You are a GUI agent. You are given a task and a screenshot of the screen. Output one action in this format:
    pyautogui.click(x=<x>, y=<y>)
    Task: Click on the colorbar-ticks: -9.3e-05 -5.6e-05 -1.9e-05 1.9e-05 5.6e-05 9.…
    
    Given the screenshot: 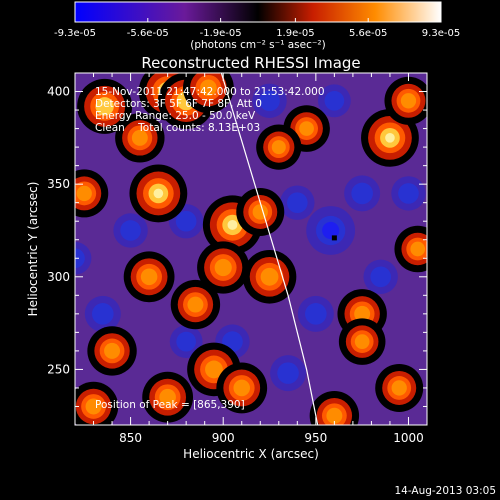 What is the action you would take?
    pyautogui.click(x=257, y=28)
    